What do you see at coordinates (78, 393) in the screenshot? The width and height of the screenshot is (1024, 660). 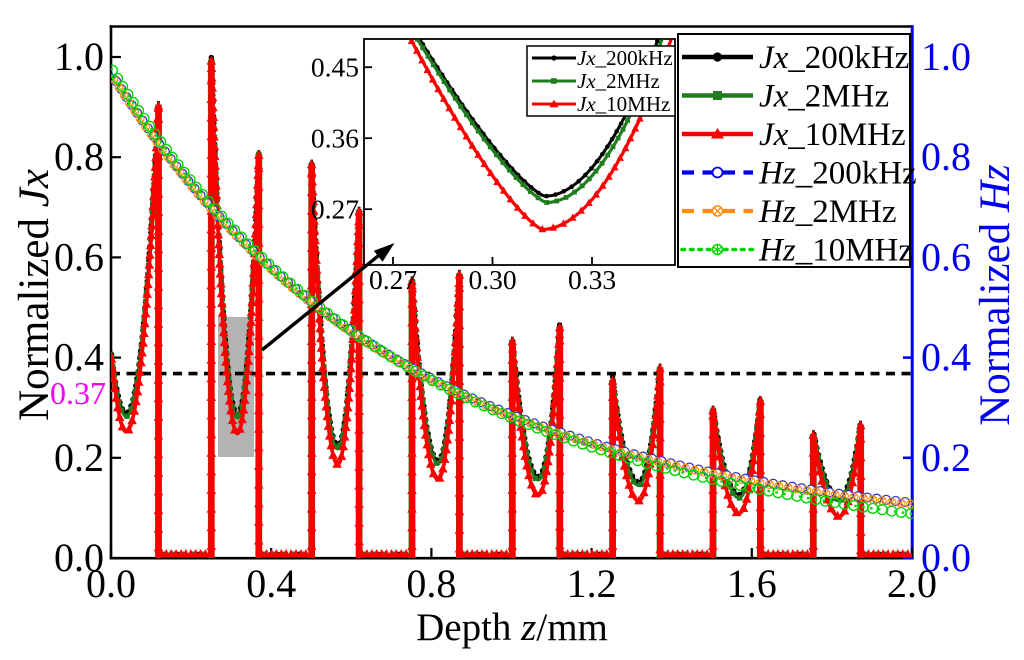 I see `svg-text: 0.37` at bounding box center [78, 393].